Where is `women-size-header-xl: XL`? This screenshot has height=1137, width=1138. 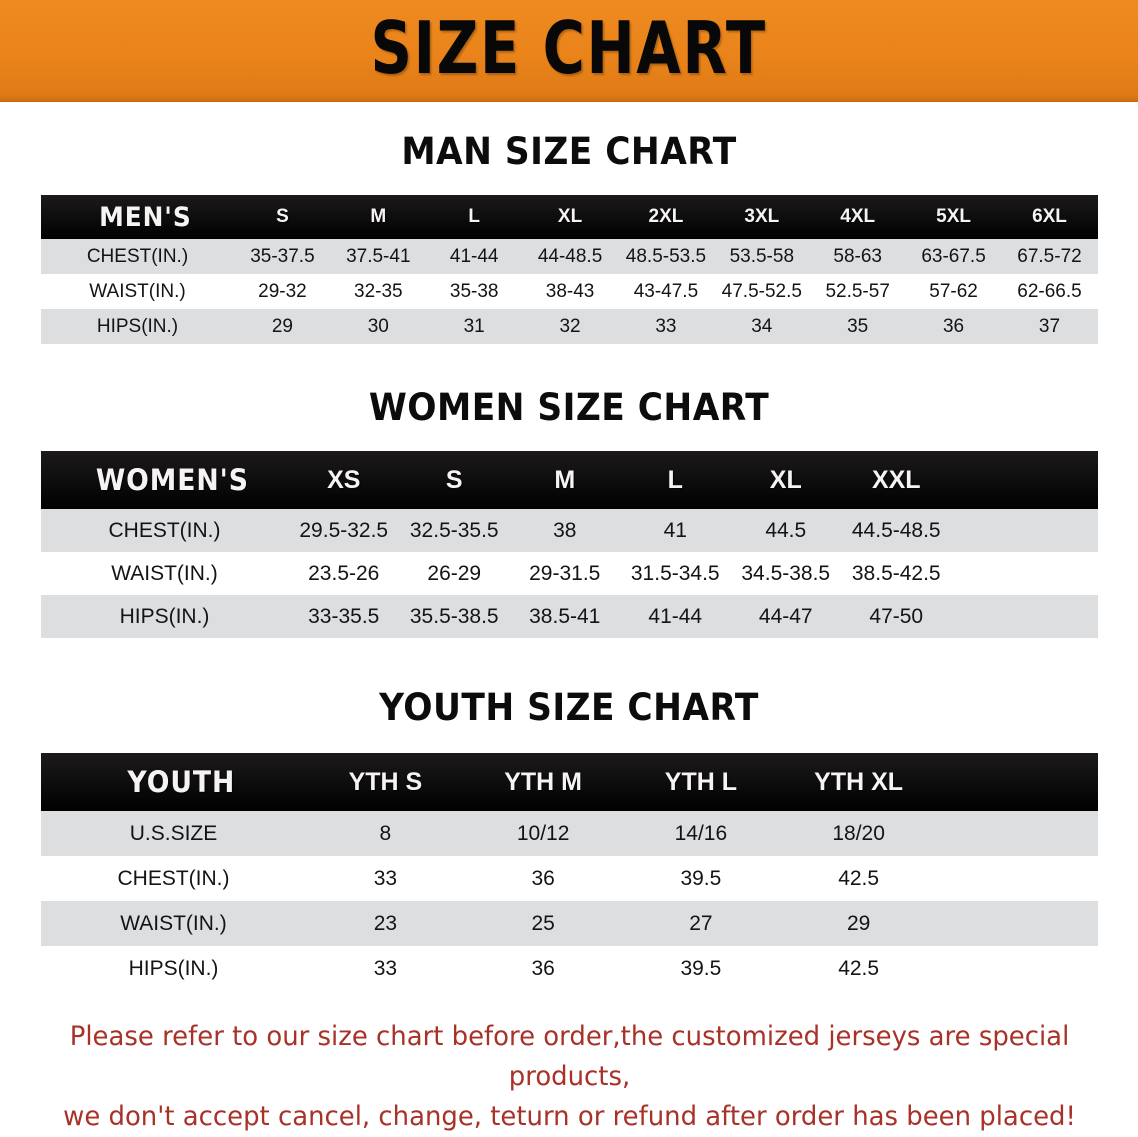
women-size-header-xl: XL is located at coordinates (785, 479).